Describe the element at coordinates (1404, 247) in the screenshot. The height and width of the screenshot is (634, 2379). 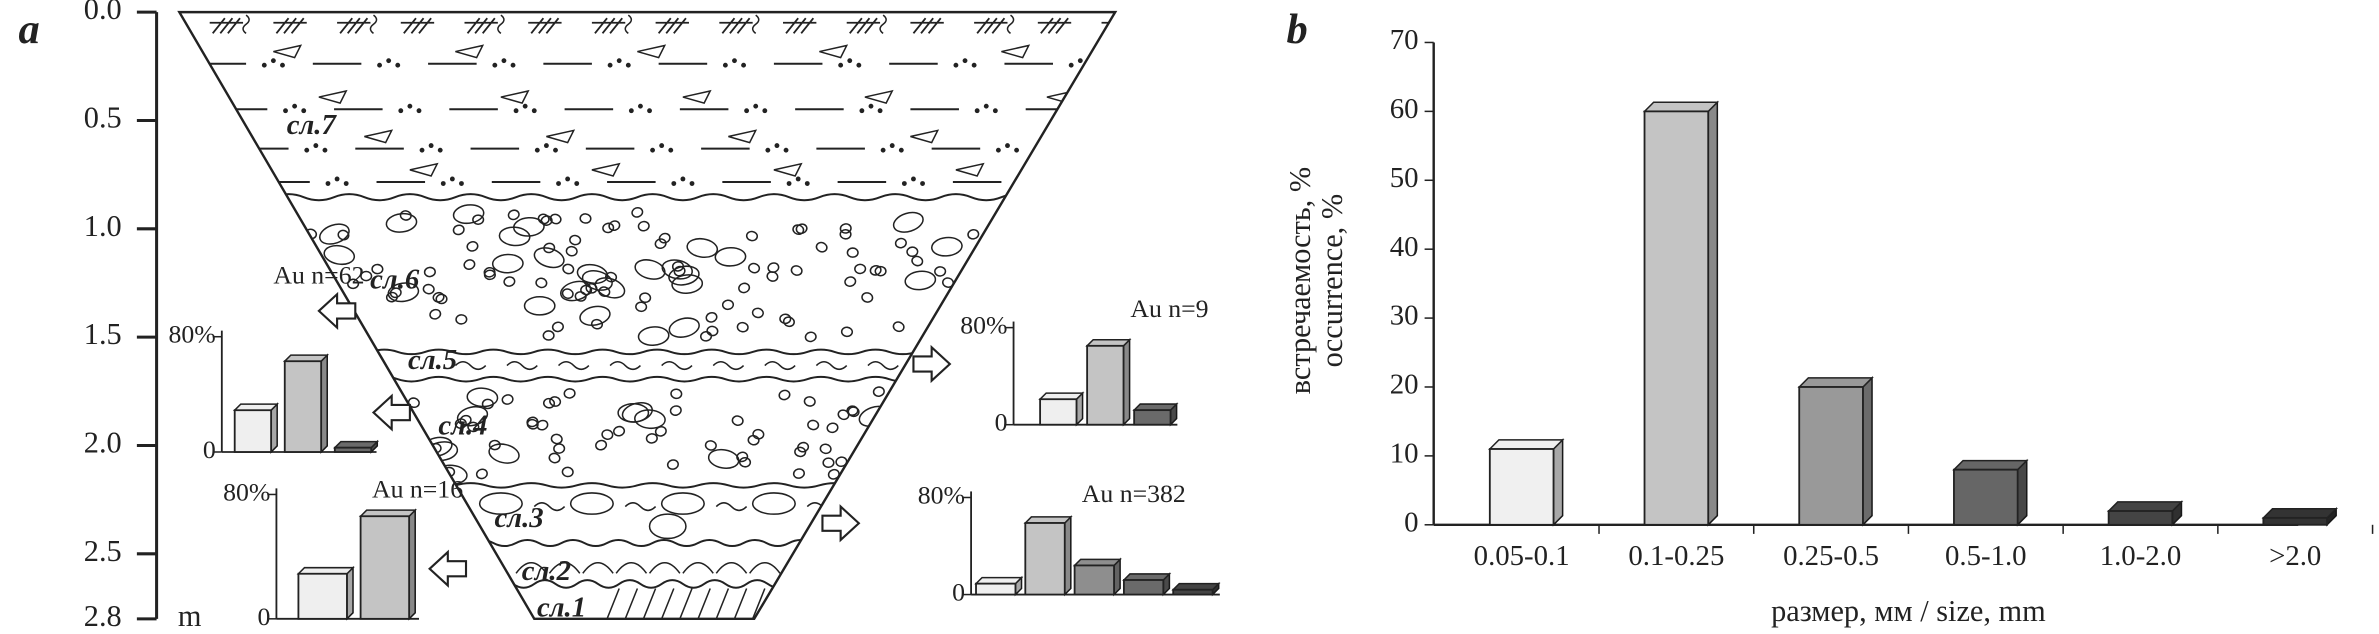
I see `y-tick-label: 40` at that location.